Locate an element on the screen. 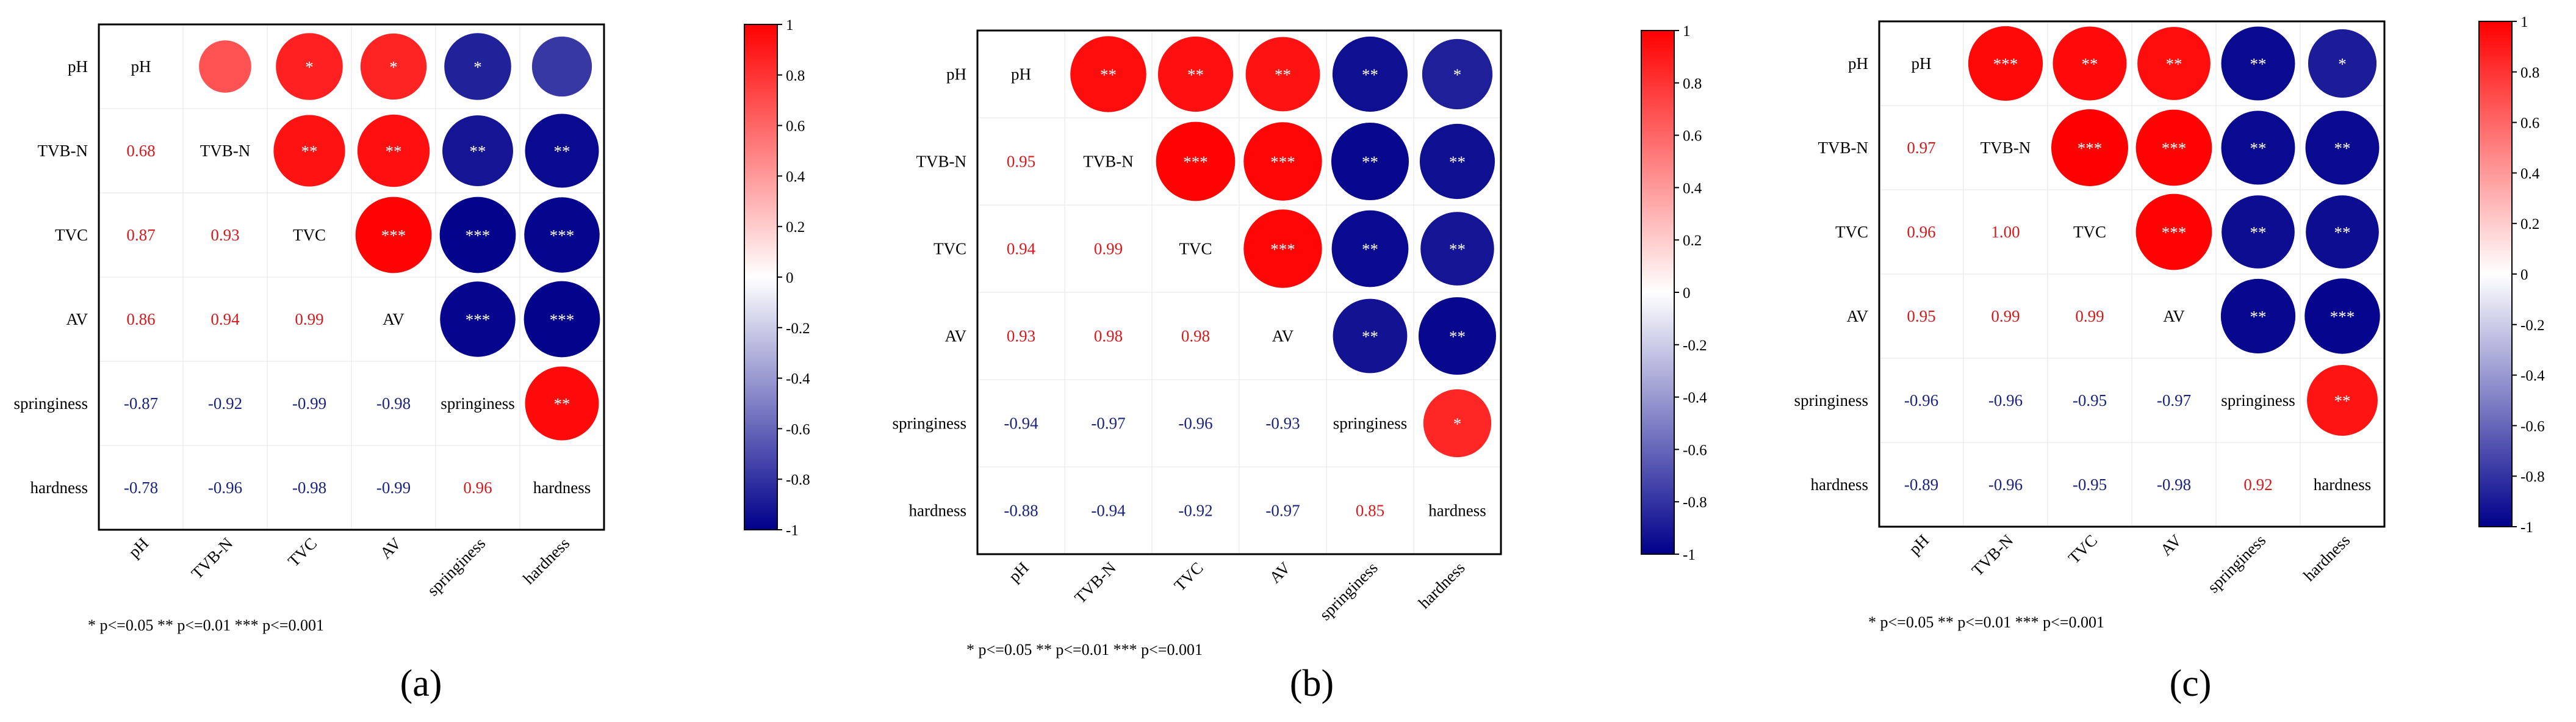  coefficient-label: 0.87 is located at coordinates (140, 235).